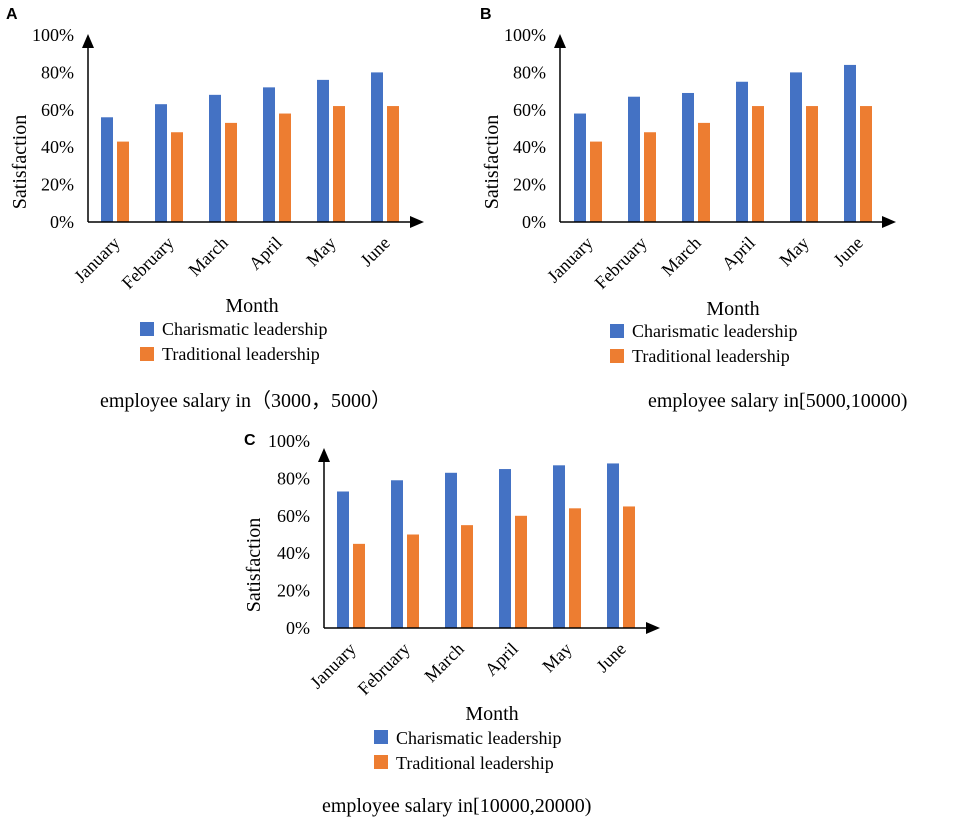 This screenshot has width=957, height=822. Describe the element at coordinates (777, 401) in the screenshot. I see `panel-caption: employee salary in[5000,10000)` at that location.